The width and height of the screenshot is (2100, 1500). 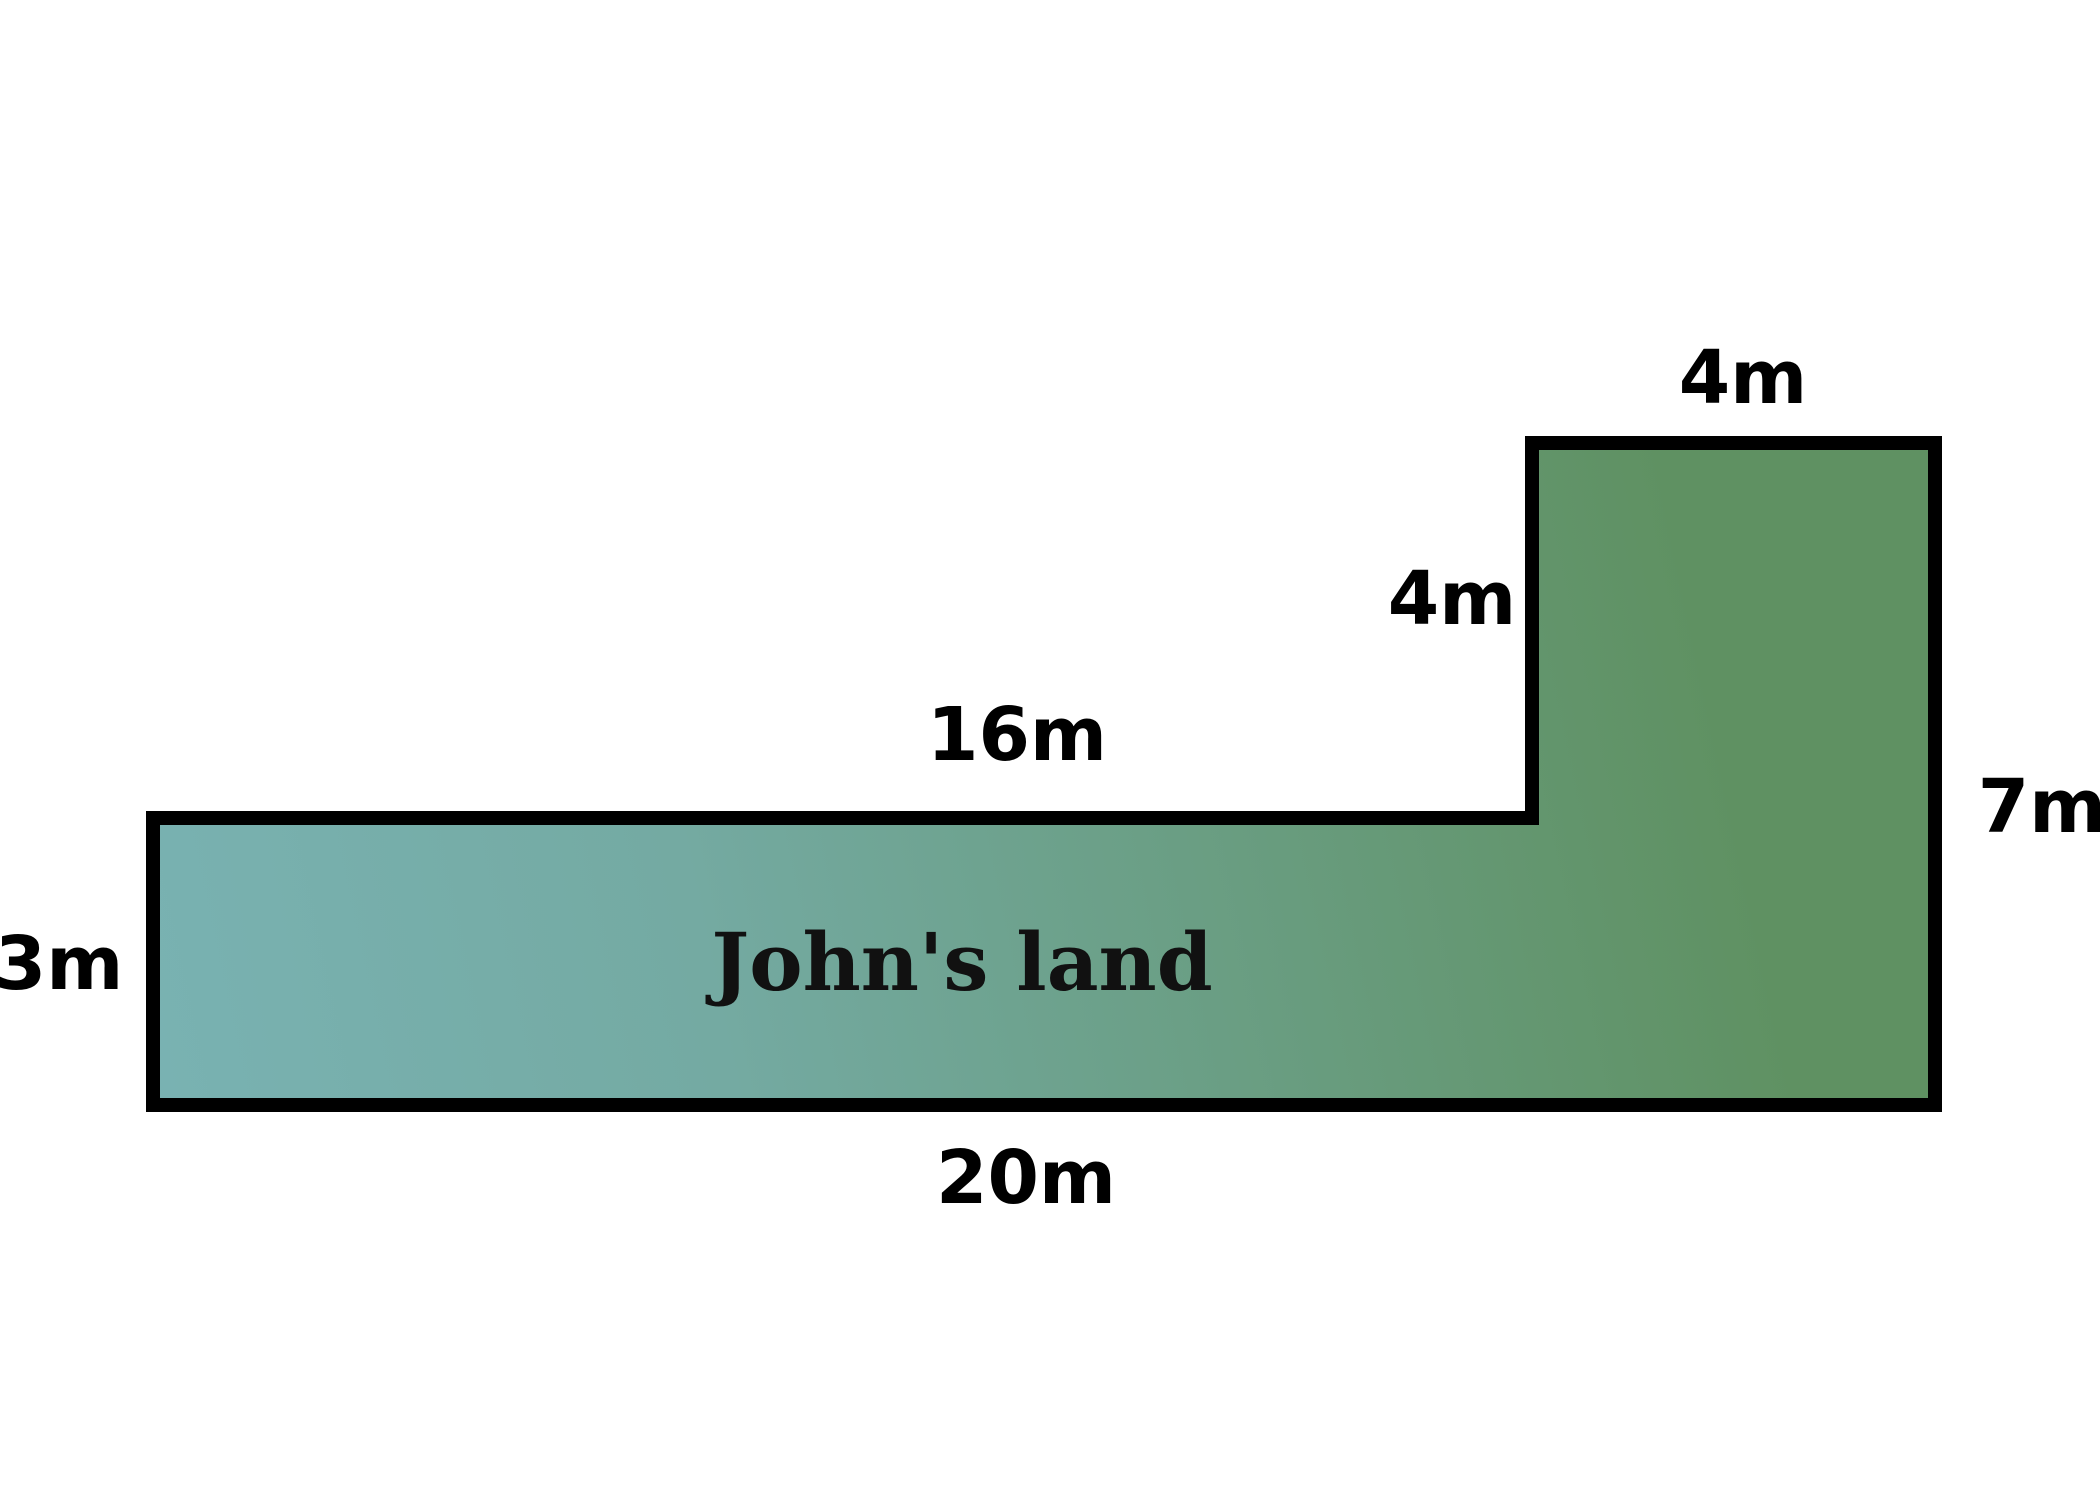 I want to click on top-right-width-label: 4m, so click(x=1743, y=378).